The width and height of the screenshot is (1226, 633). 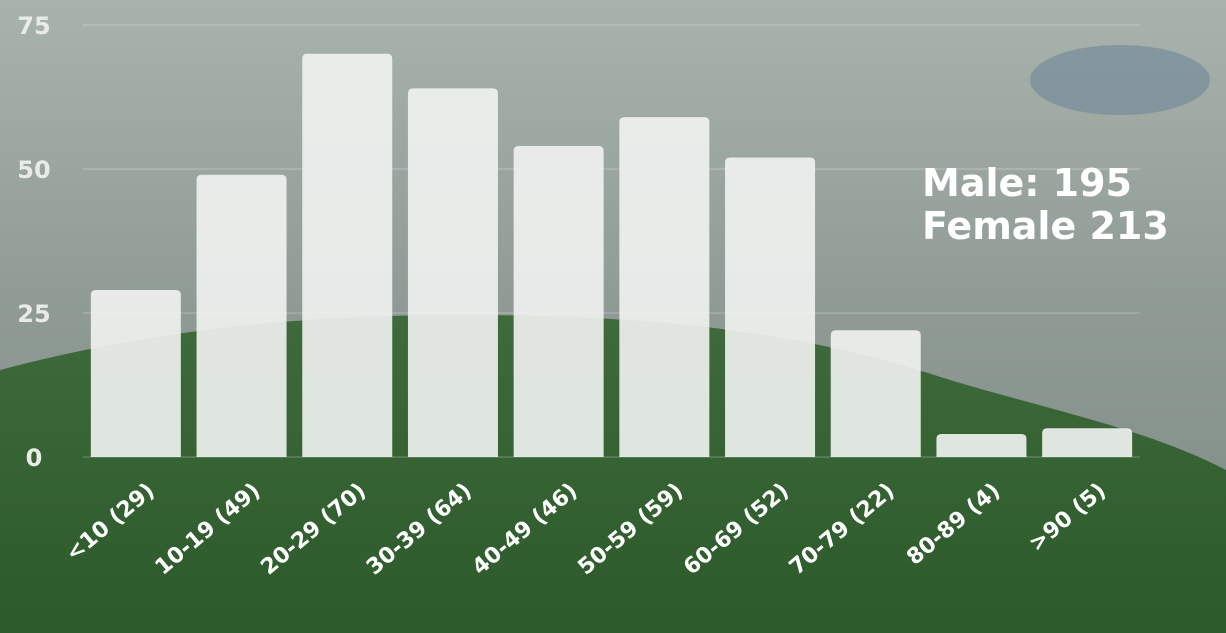 What do you see at coordinates (1045, 226) in the screenshot?
I see `annotation: Female 213` at bounding box center [1045, 226].